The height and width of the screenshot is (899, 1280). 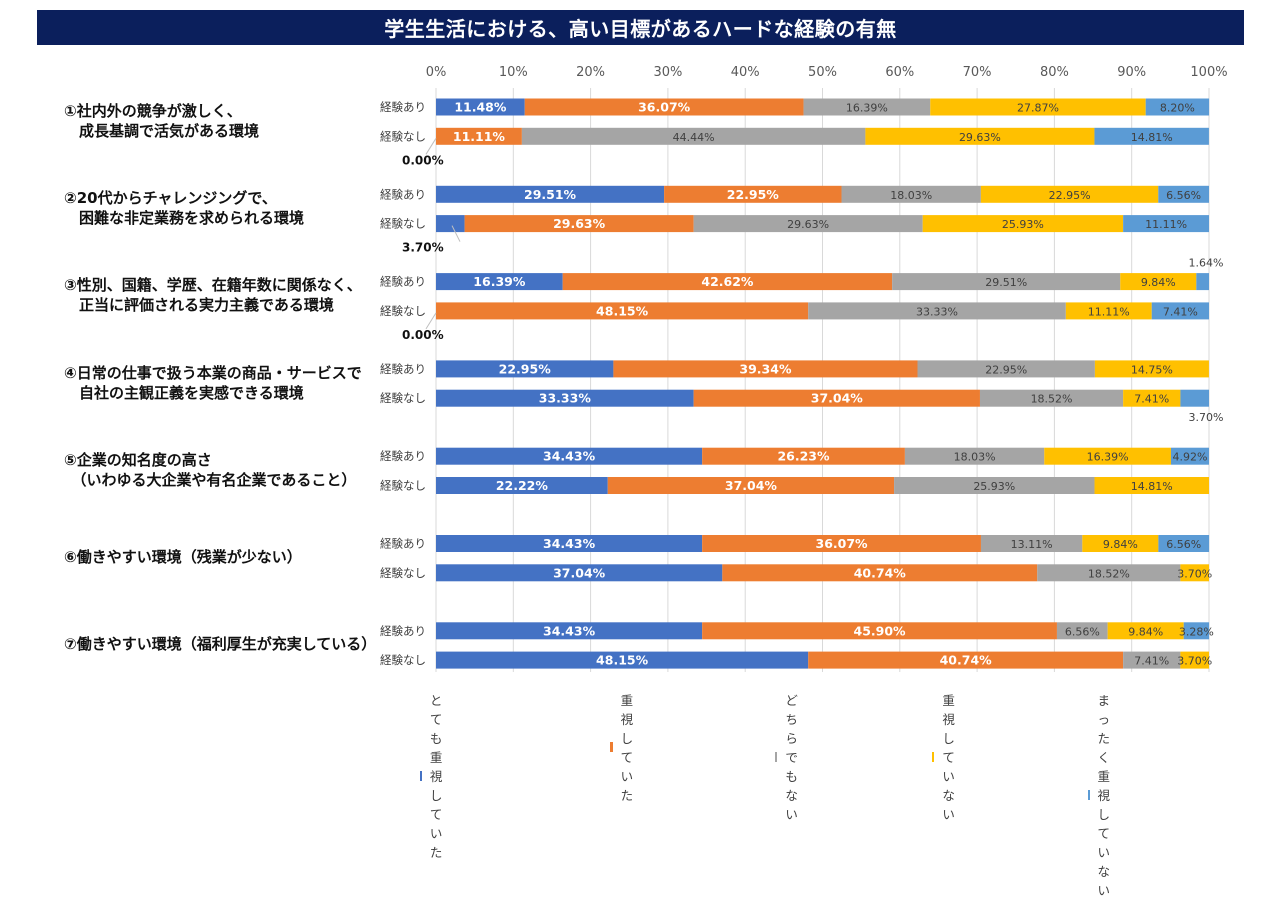 I want to click on x-tick-label: 30%, so click(x=667, y=72).